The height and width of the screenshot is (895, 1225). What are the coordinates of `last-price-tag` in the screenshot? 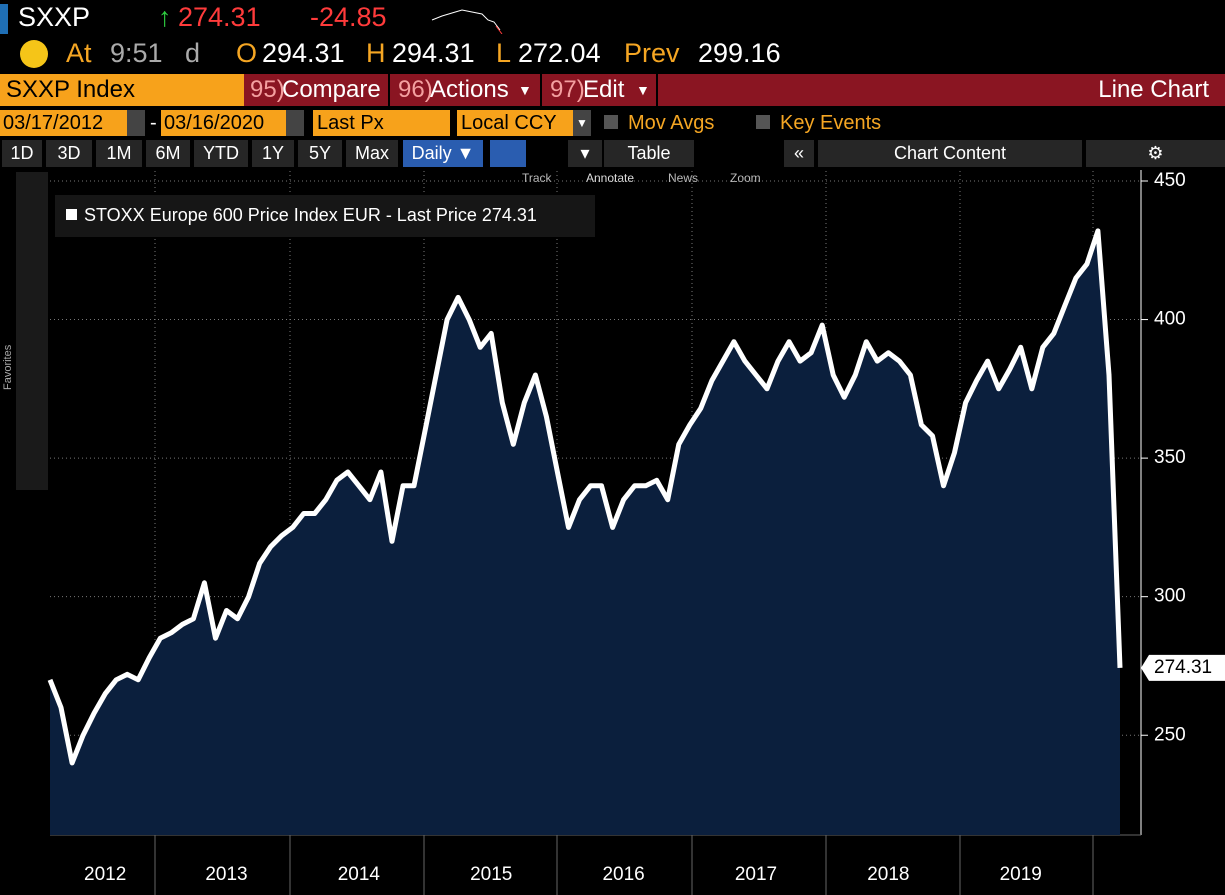 It's located at (1183, 667).